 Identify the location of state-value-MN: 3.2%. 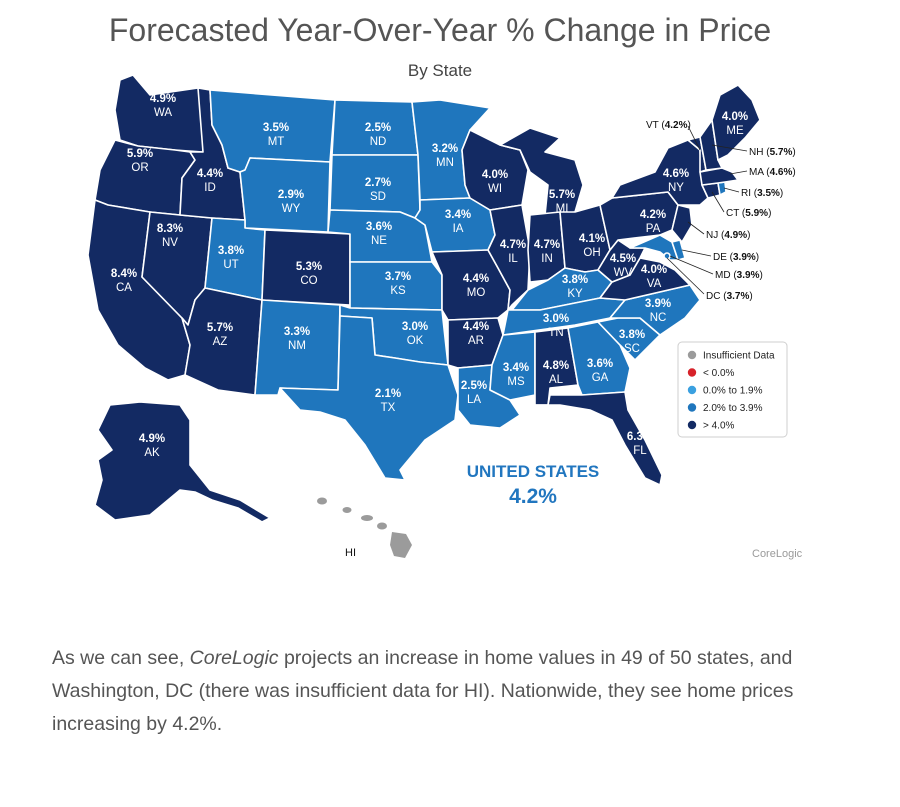
(445, 149).